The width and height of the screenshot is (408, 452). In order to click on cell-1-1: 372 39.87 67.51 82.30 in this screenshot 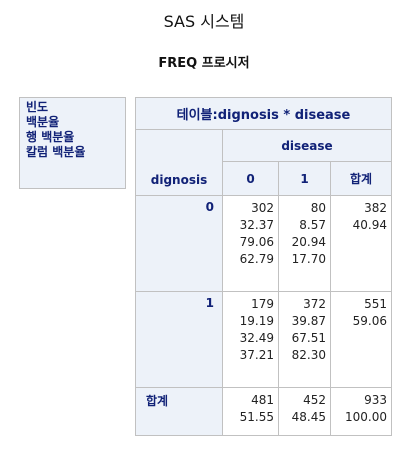, I will do `click(304, 339)`.